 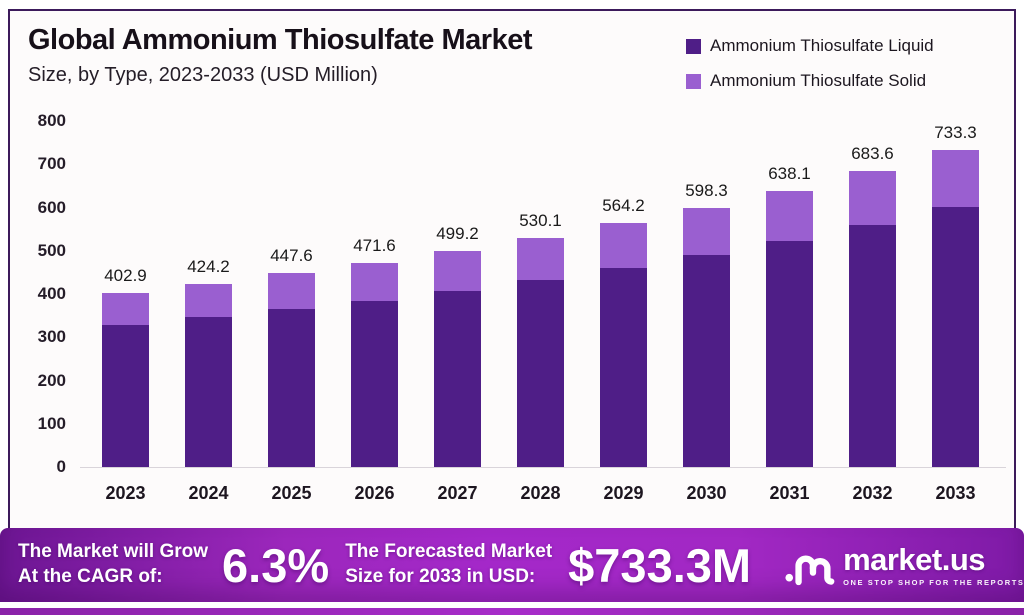 I want to click on bar-total-label: 733.3, so click(x=955, y=132).